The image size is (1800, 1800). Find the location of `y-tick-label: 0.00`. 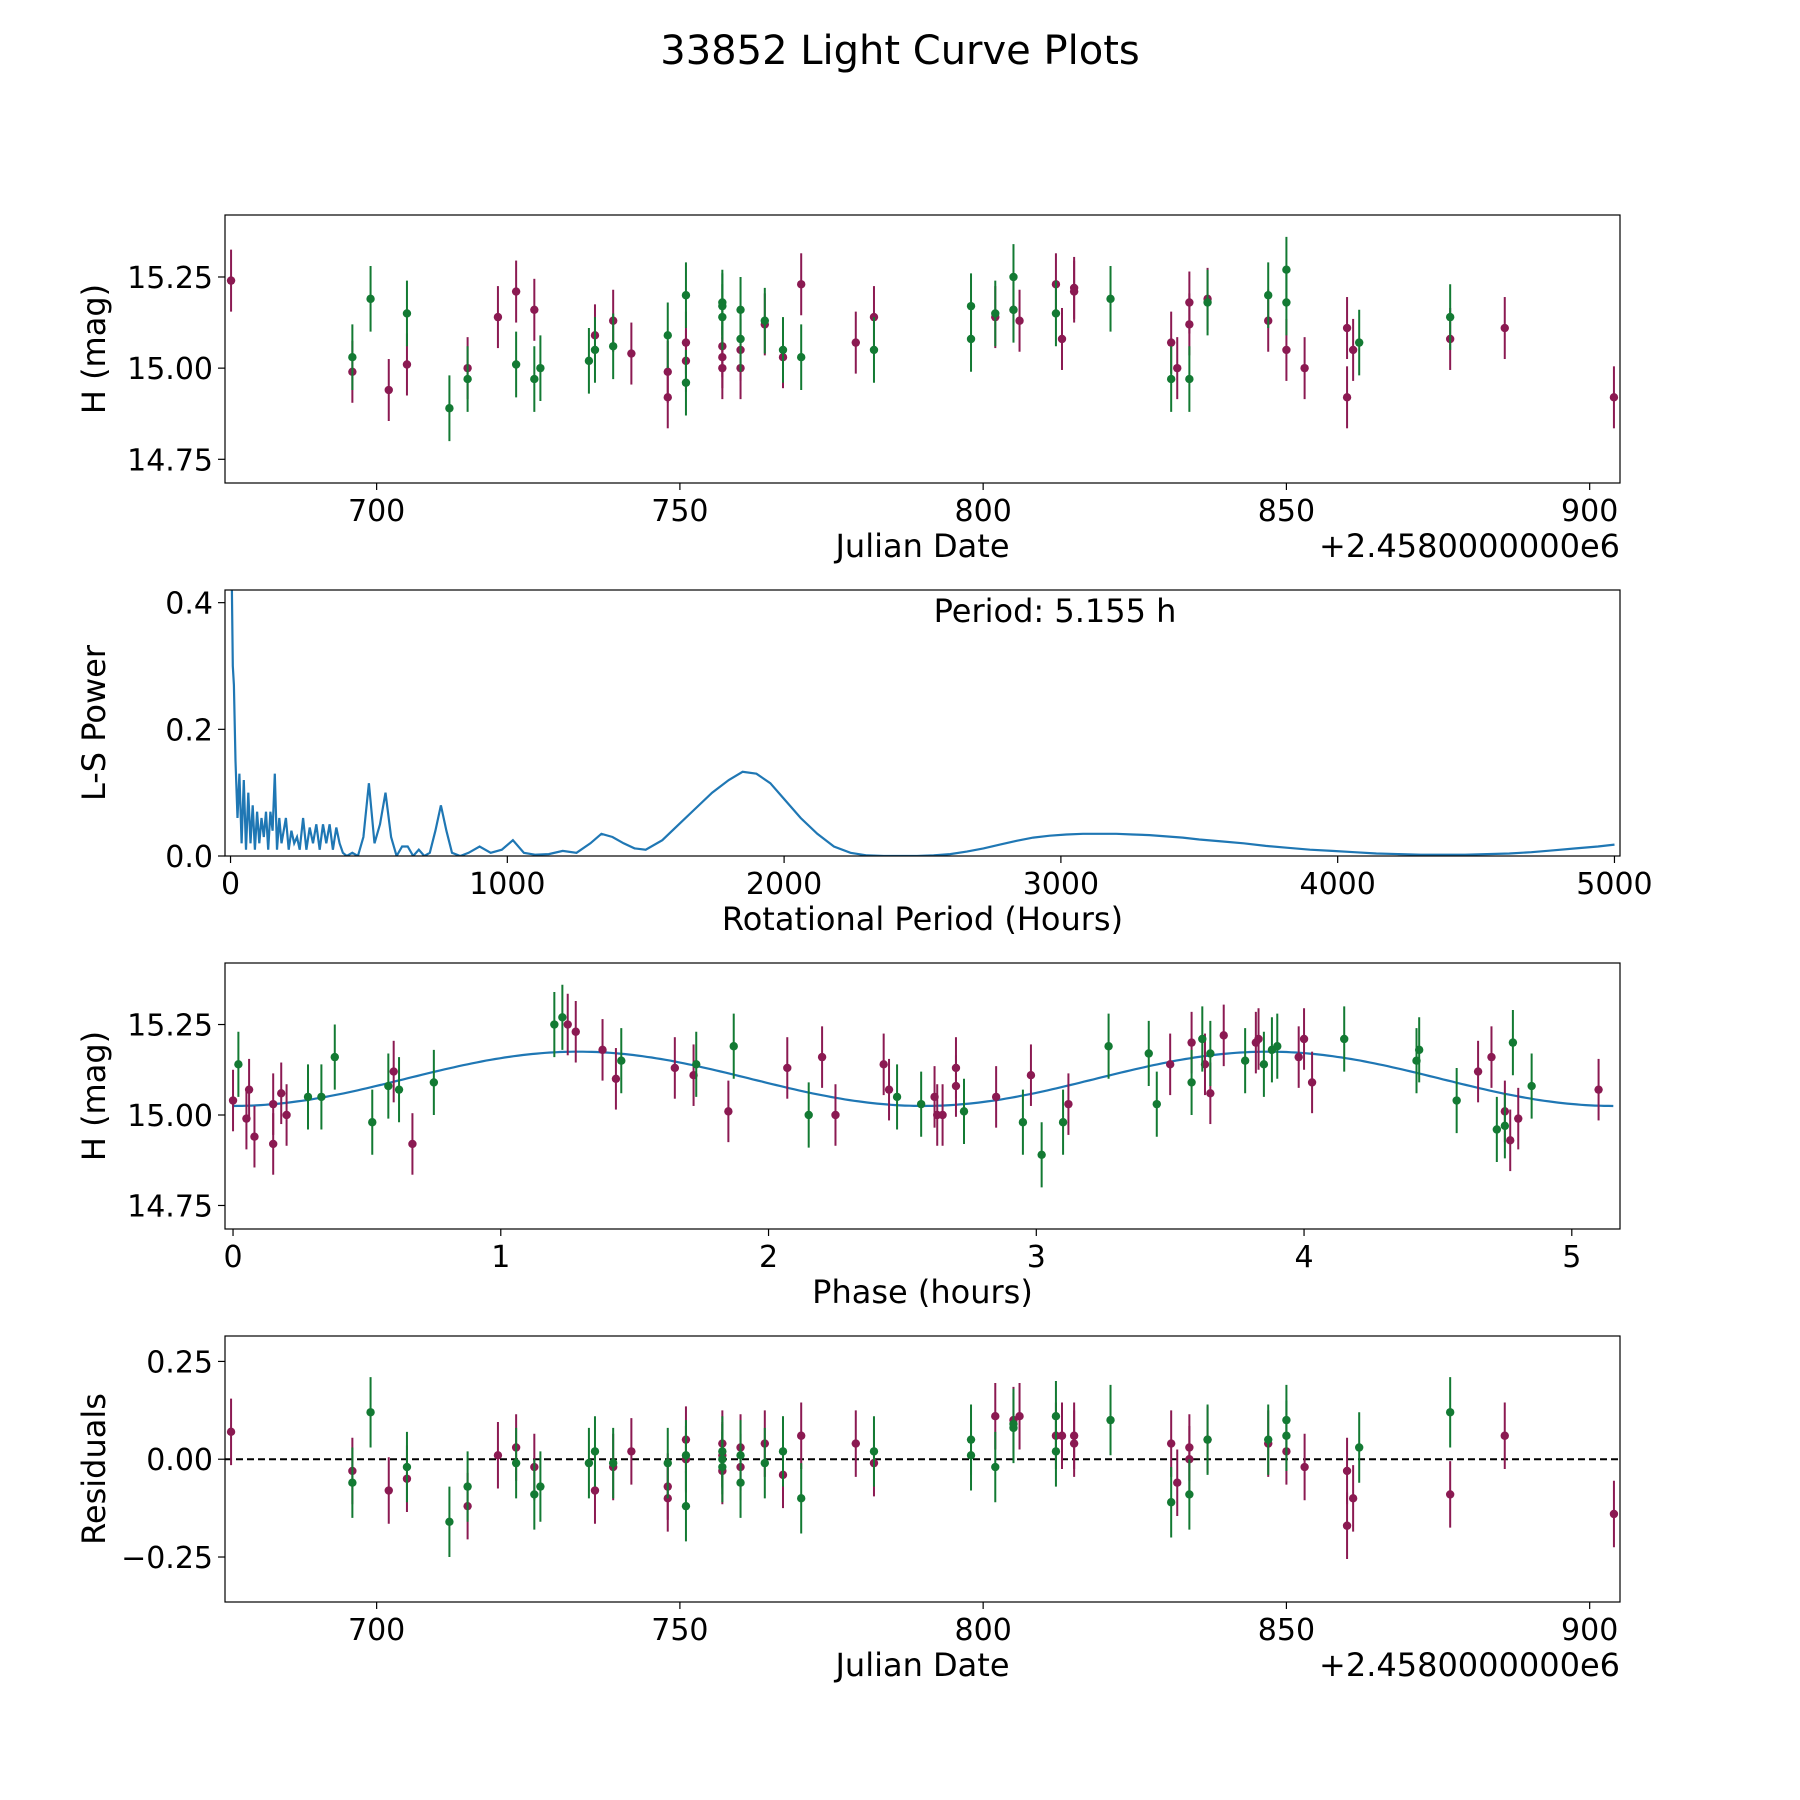

y-tick-label: 0.00 is located at coordinates (179, 1460).